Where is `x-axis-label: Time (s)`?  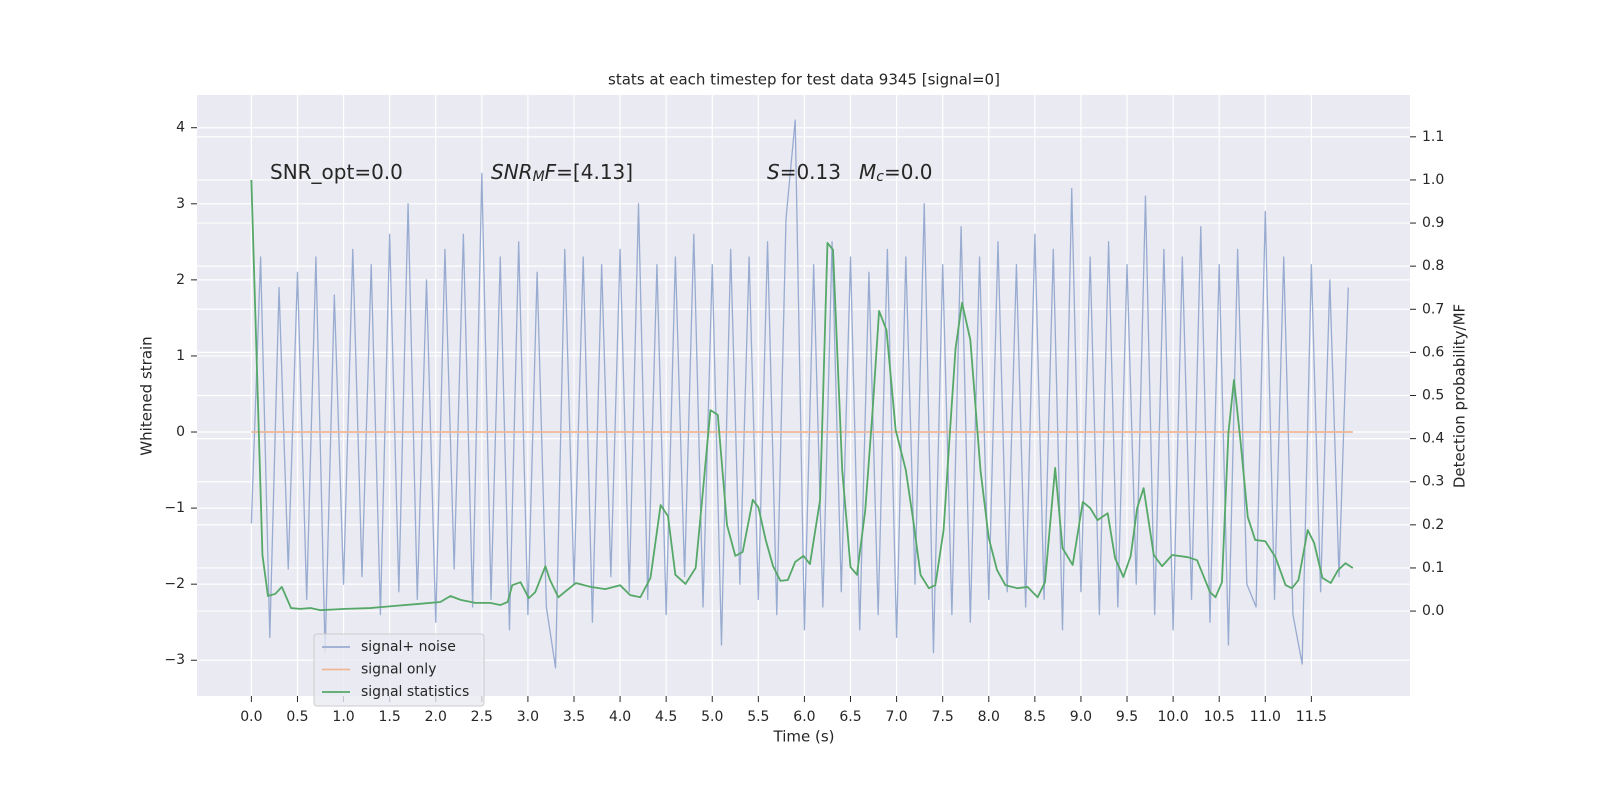 x-axis-label: Time (s) is located at coordinates (804, 737).